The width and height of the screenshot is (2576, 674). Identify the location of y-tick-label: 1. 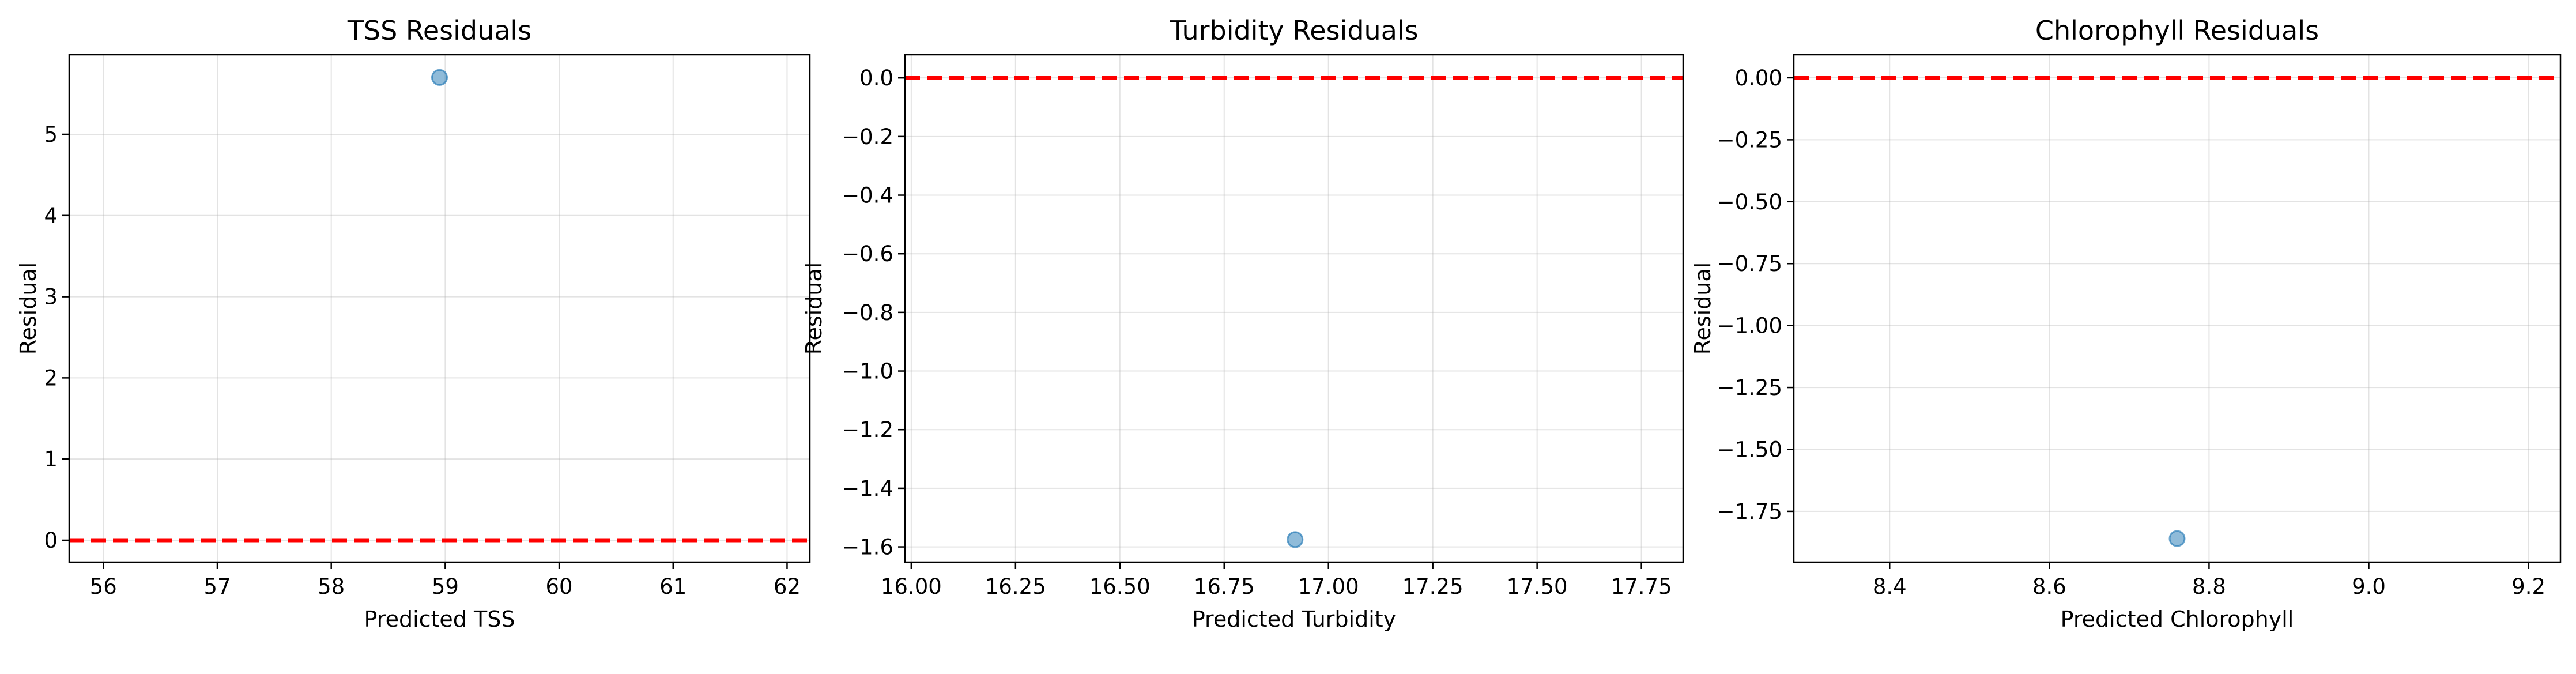
(51, 459).